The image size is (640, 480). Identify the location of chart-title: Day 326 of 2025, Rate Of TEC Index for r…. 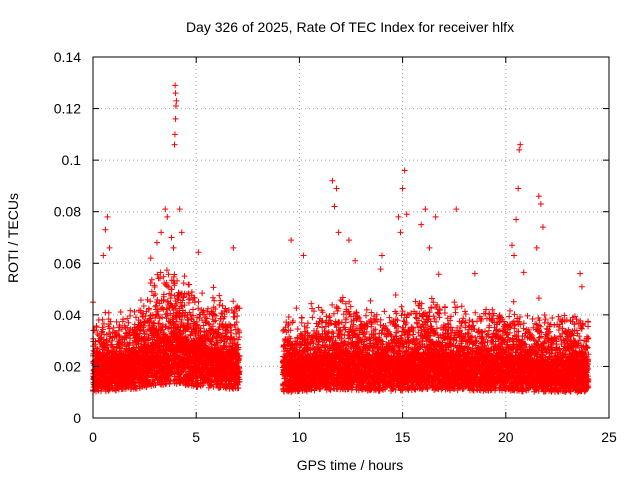
(350, 27).